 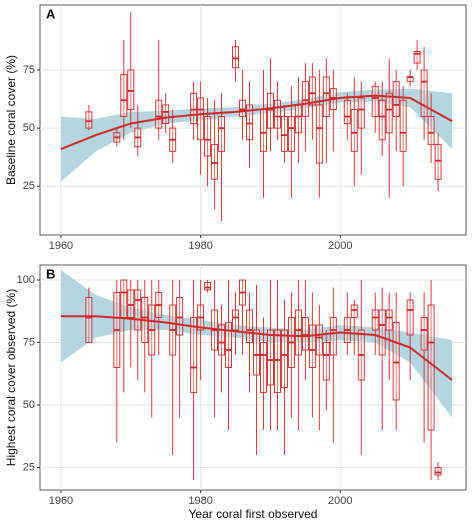 I want to click on y-axis-title: Baseline coral cover (%), so click(x=11, y=120).